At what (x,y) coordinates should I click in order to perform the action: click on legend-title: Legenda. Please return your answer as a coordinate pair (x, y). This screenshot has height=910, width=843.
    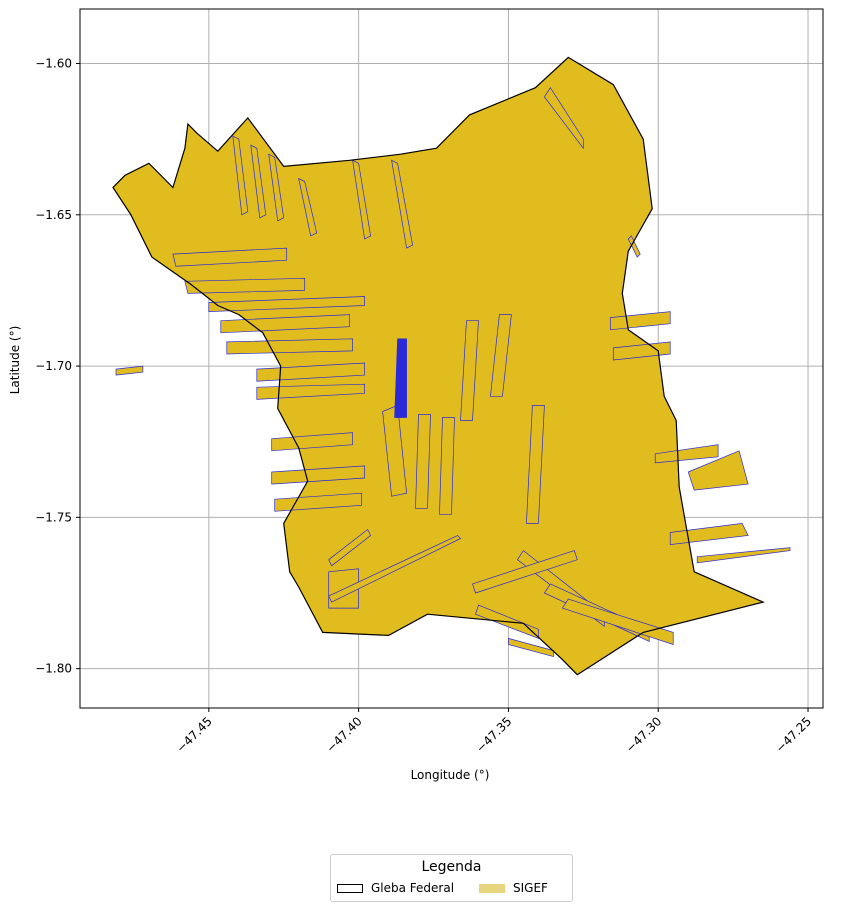
    Looking at the image, I should click on (451, 867).